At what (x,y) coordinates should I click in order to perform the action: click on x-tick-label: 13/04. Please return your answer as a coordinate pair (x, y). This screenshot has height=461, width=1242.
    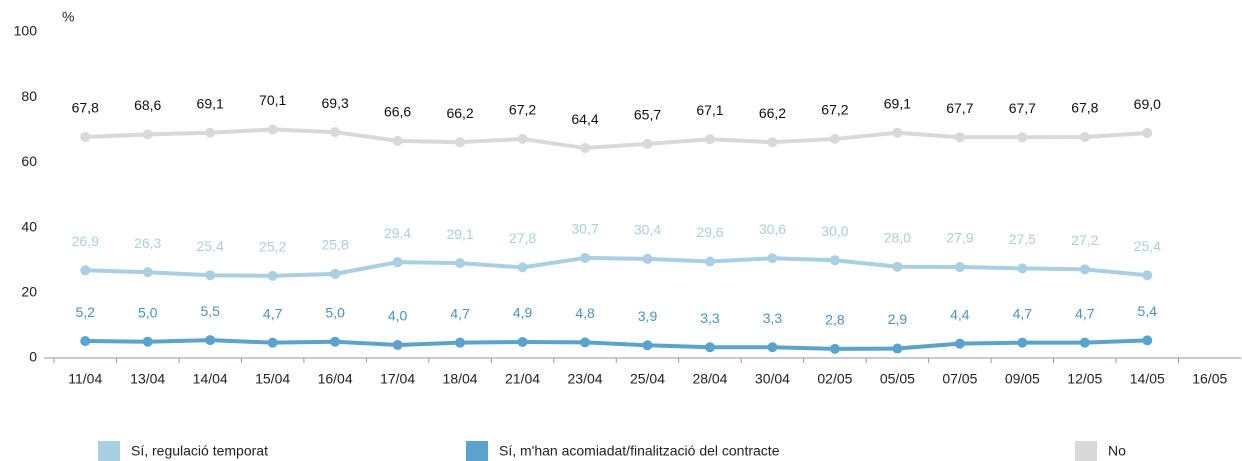
    Looking at the image, I should click on (147, 379).